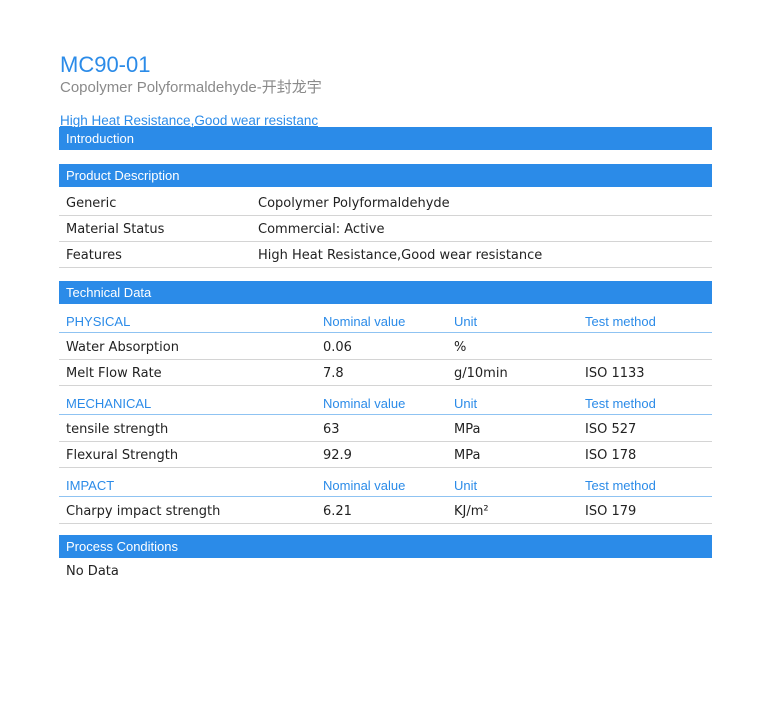 Image resolution: width=772 pixels, height=715 pixels. What do you see at coordinates (189, 120) in the screenshot?
I see `features-link: High Heat Resistance,Good wear resistanc` at bounding box center [189, 120].